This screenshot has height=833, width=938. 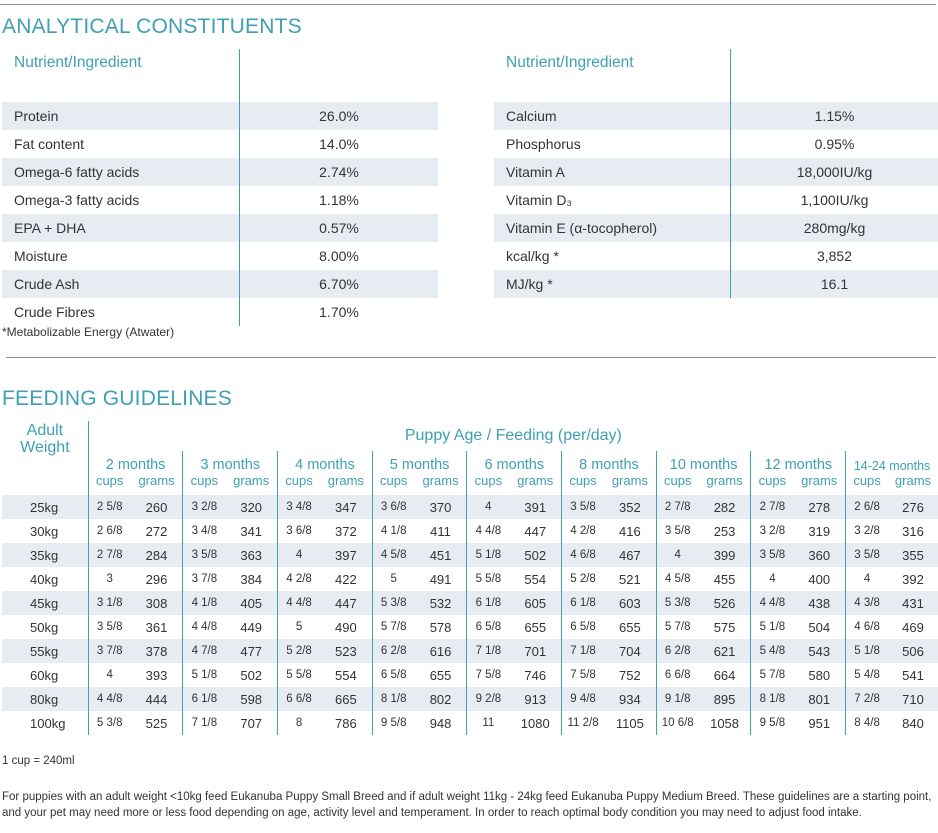 I want to click on cups-cell: 7 2/8, so click(x=866, y=699).